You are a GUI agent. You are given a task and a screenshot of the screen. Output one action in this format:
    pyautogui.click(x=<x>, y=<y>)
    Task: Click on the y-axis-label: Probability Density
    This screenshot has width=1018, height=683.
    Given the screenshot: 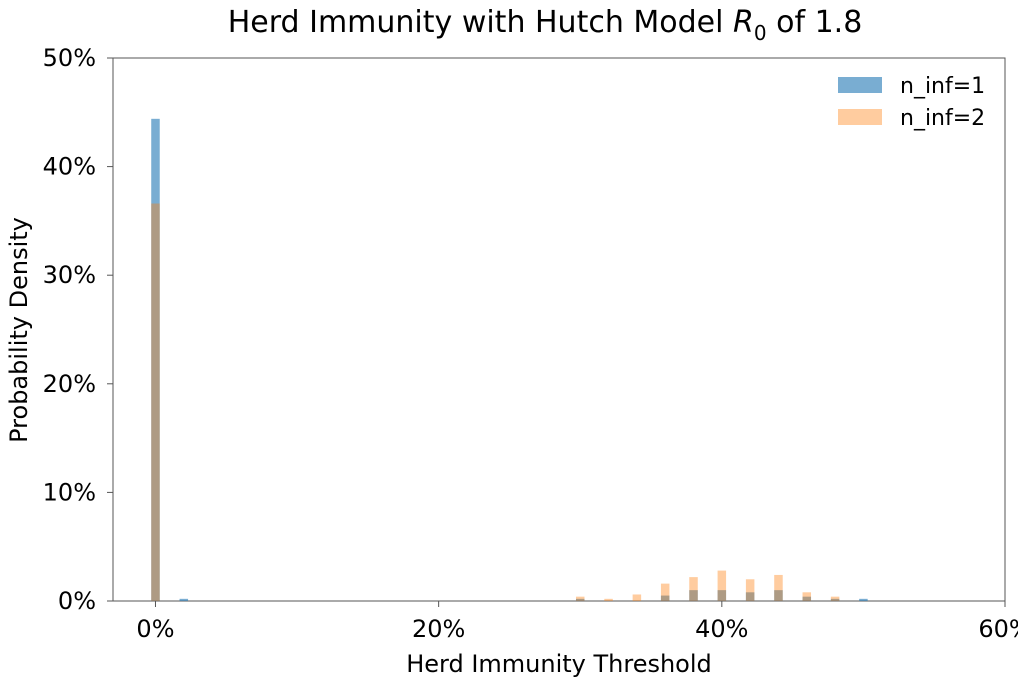 What is the action you would take?
    pyautogui.click(x=19, y=330)
    